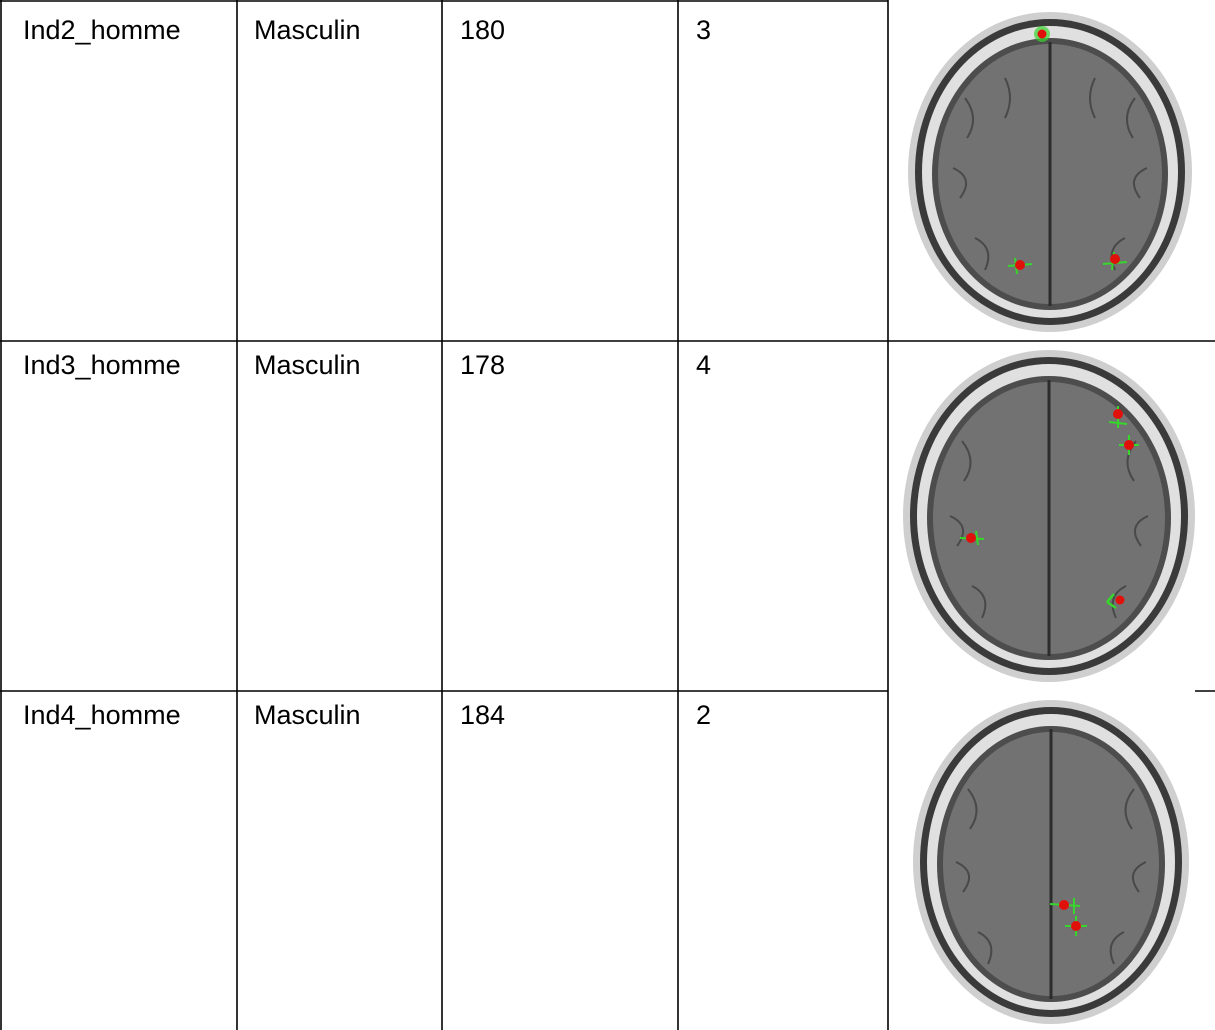 The width and height of the screenshot is (1215, 1030). What do you see at coordinates (307, 715) in the screenshot?
I see `table-row-3-sex: Masculin` at bounding box center [307, 715].